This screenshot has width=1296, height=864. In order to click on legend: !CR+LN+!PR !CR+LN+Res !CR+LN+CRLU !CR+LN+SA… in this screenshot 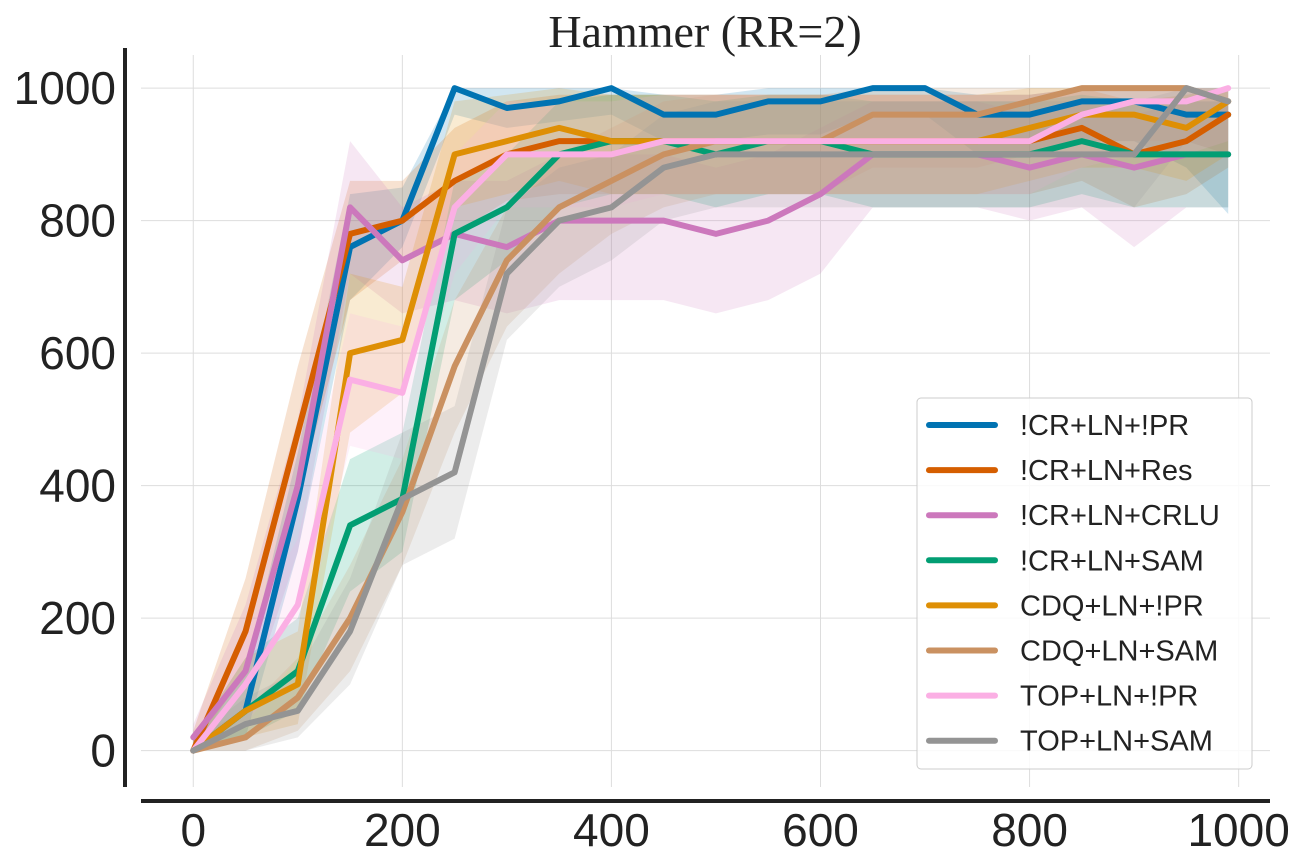, I will do `click(1084, 583)`.